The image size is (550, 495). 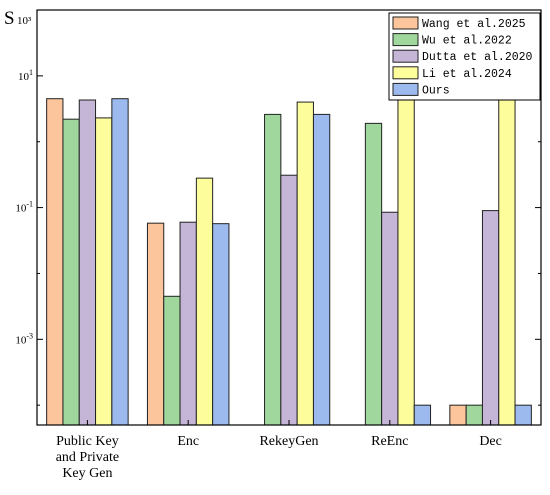 What do you see at coordinates (467, 74) in the screenshot?
I see `legend-label: Li et al.2024` at bounding box center [467, 74].